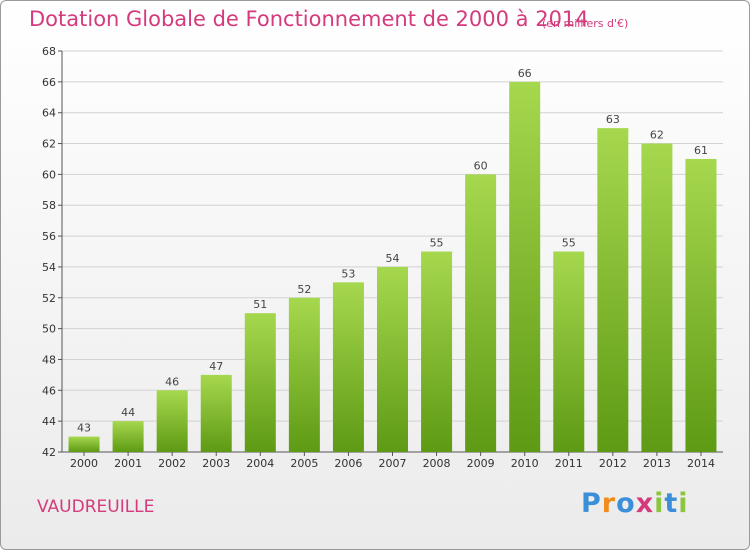  What do you see at coordinates (393, 258) in the screenshot?
I see `bar-value-label: 54` at bounding box center [393, 258].